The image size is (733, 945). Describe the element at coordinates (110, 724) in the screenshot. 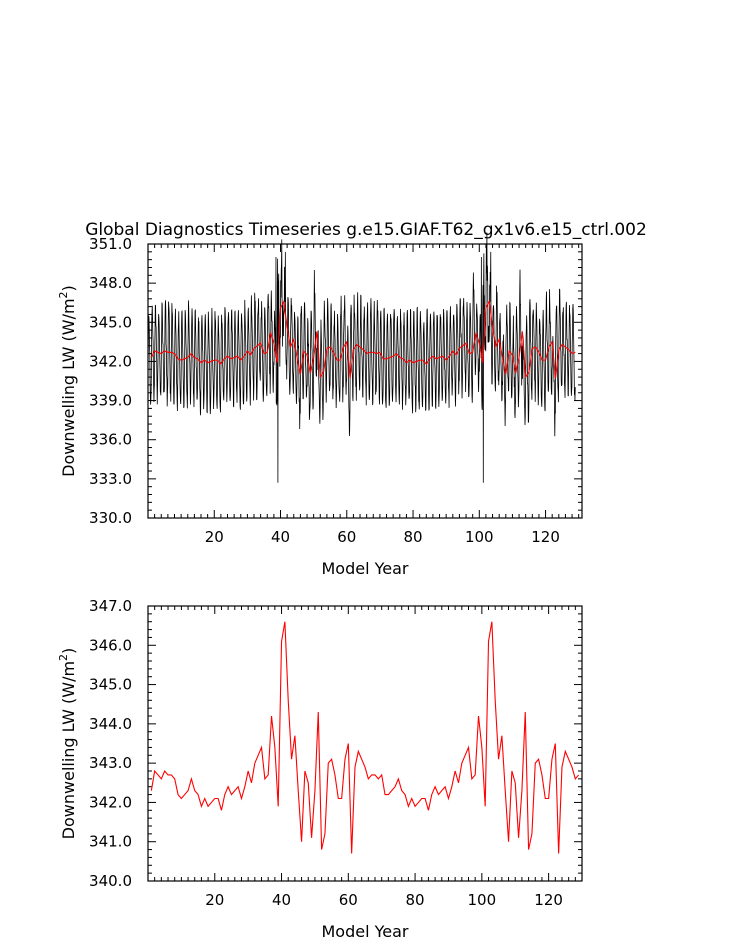

I see `y-tick-label: 344.0` at that location.